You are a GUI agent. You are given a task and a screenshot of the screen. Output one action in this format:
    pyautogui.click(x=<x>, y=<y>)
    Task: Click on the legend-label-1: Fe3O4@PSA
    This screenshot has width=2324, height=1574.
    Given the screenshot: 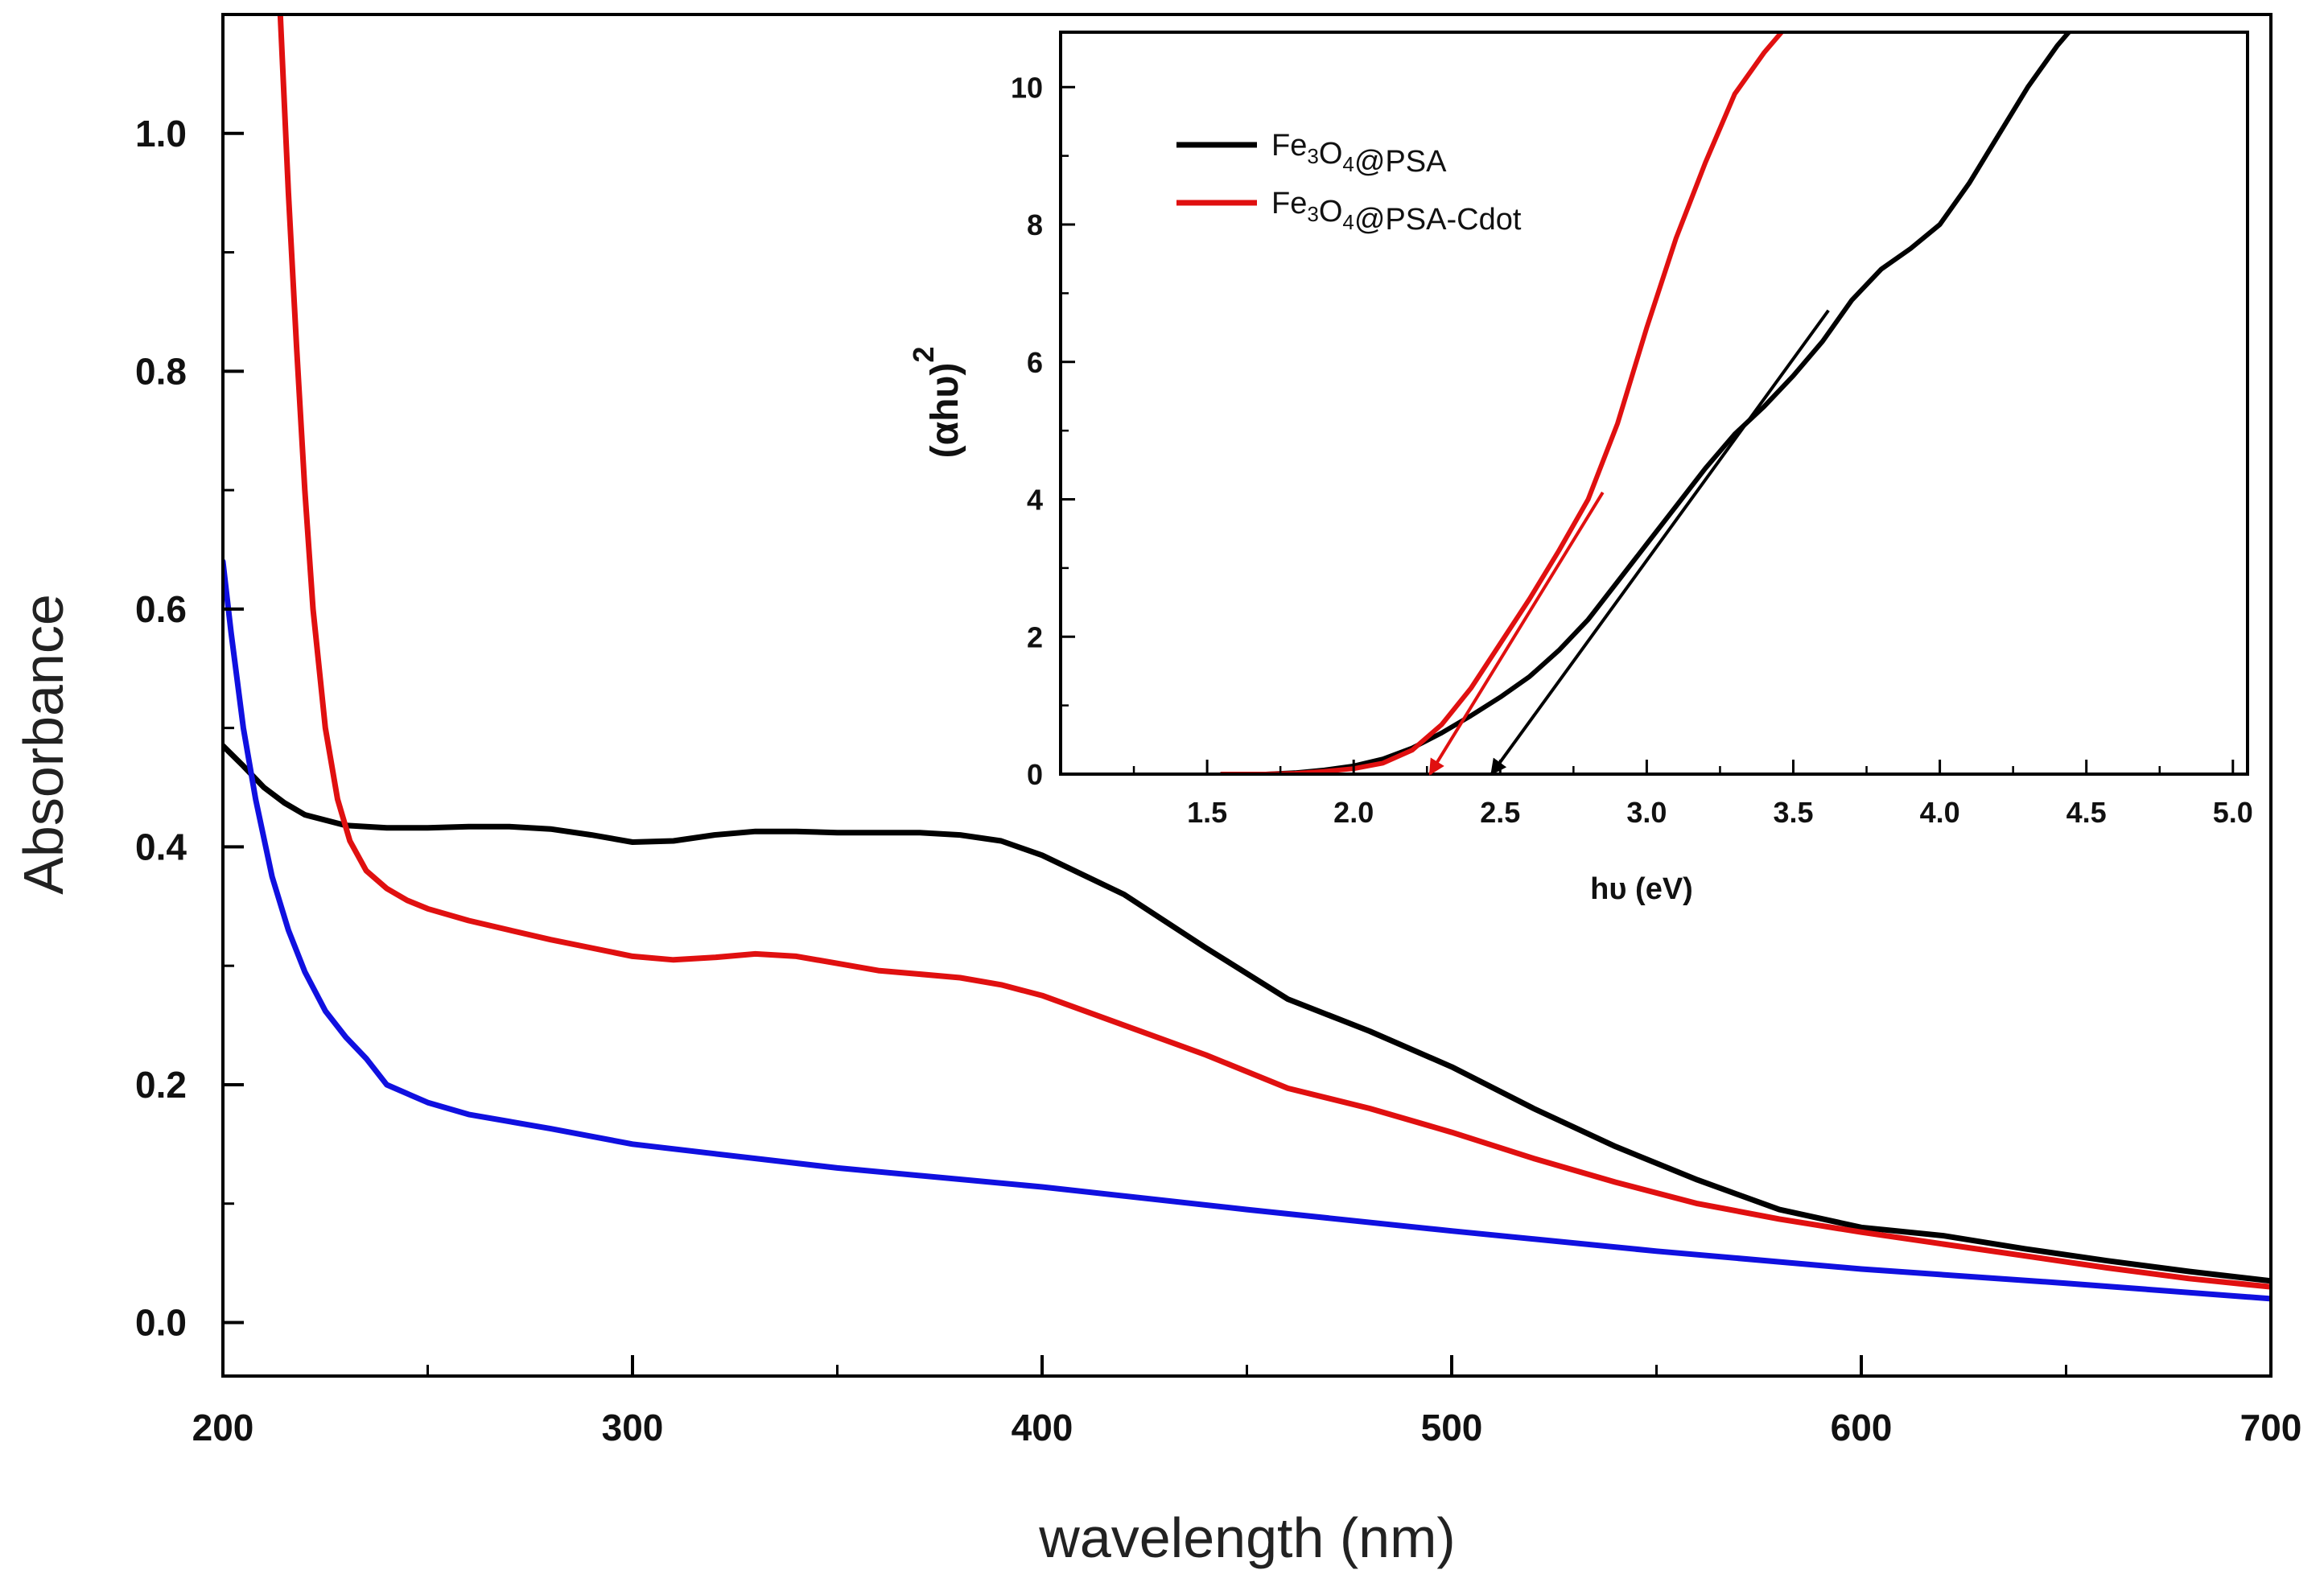 What is the action you would take?
    pyautogui.click(x=1359, y=154)
    